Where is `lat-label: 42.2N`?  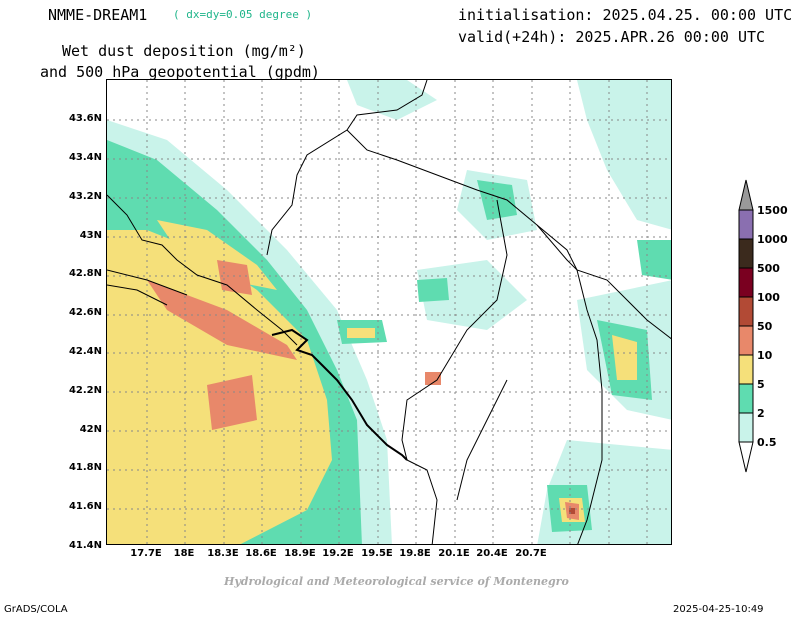 lat-label: 42.2N is located at coordinates (85, 390).